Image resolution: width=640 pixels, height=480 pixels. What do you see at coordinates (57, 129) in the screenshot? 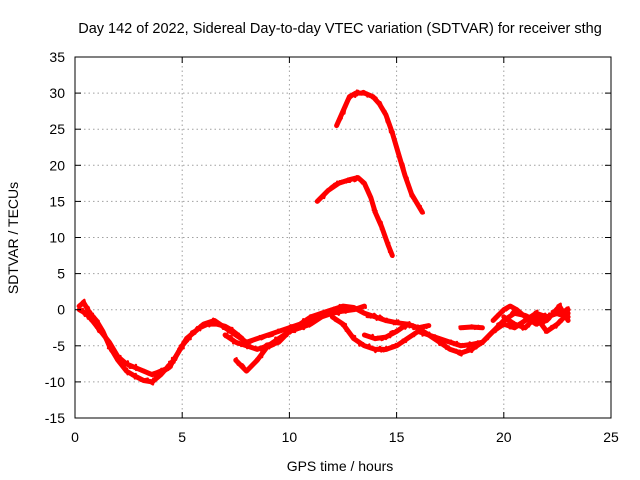
I see `y-tick-label: 25` at bounding box center [57, 129].